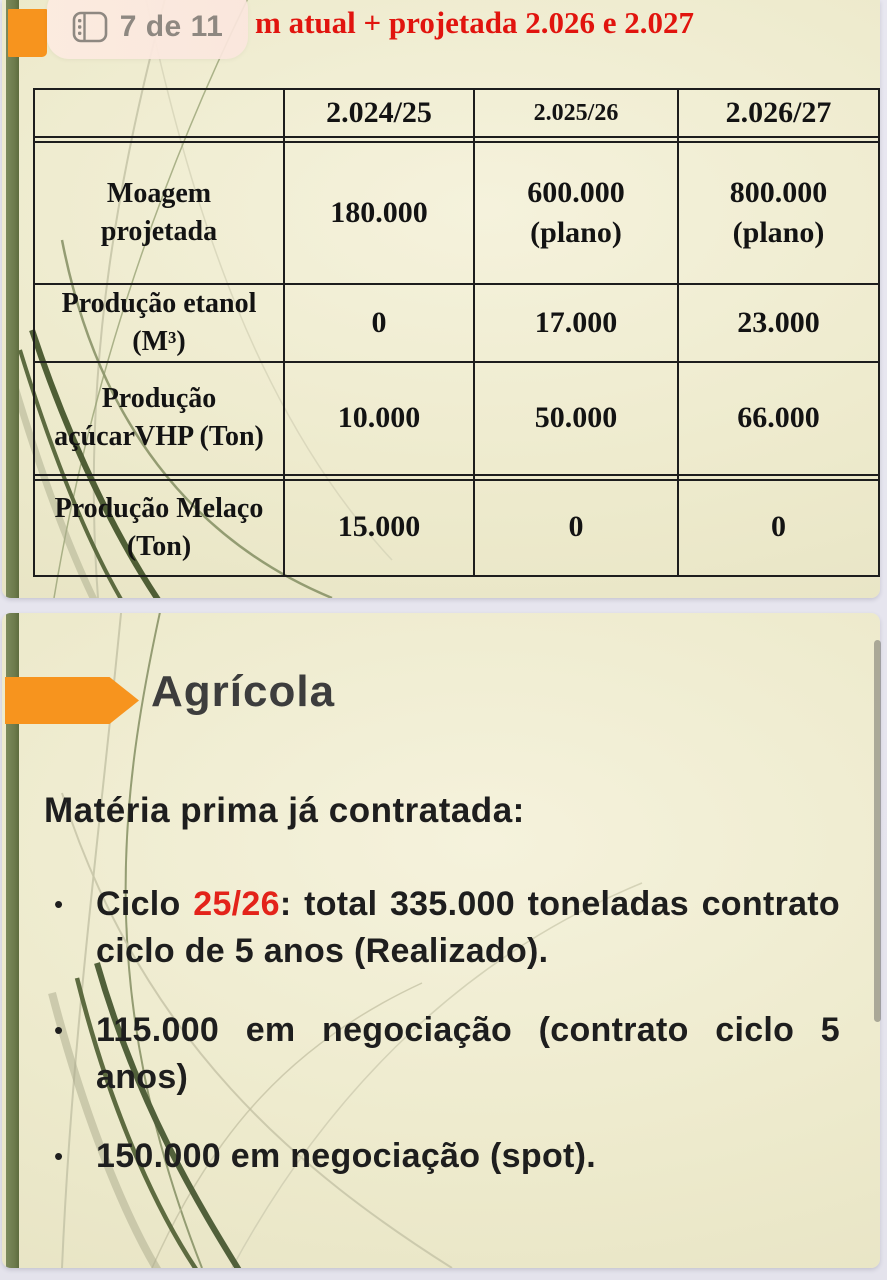 The height and width of the screenshot is (1280, 887). Describe the element at coordinates (379, 418) in the screenshot. I see `cell-value: 10.000` at that location.